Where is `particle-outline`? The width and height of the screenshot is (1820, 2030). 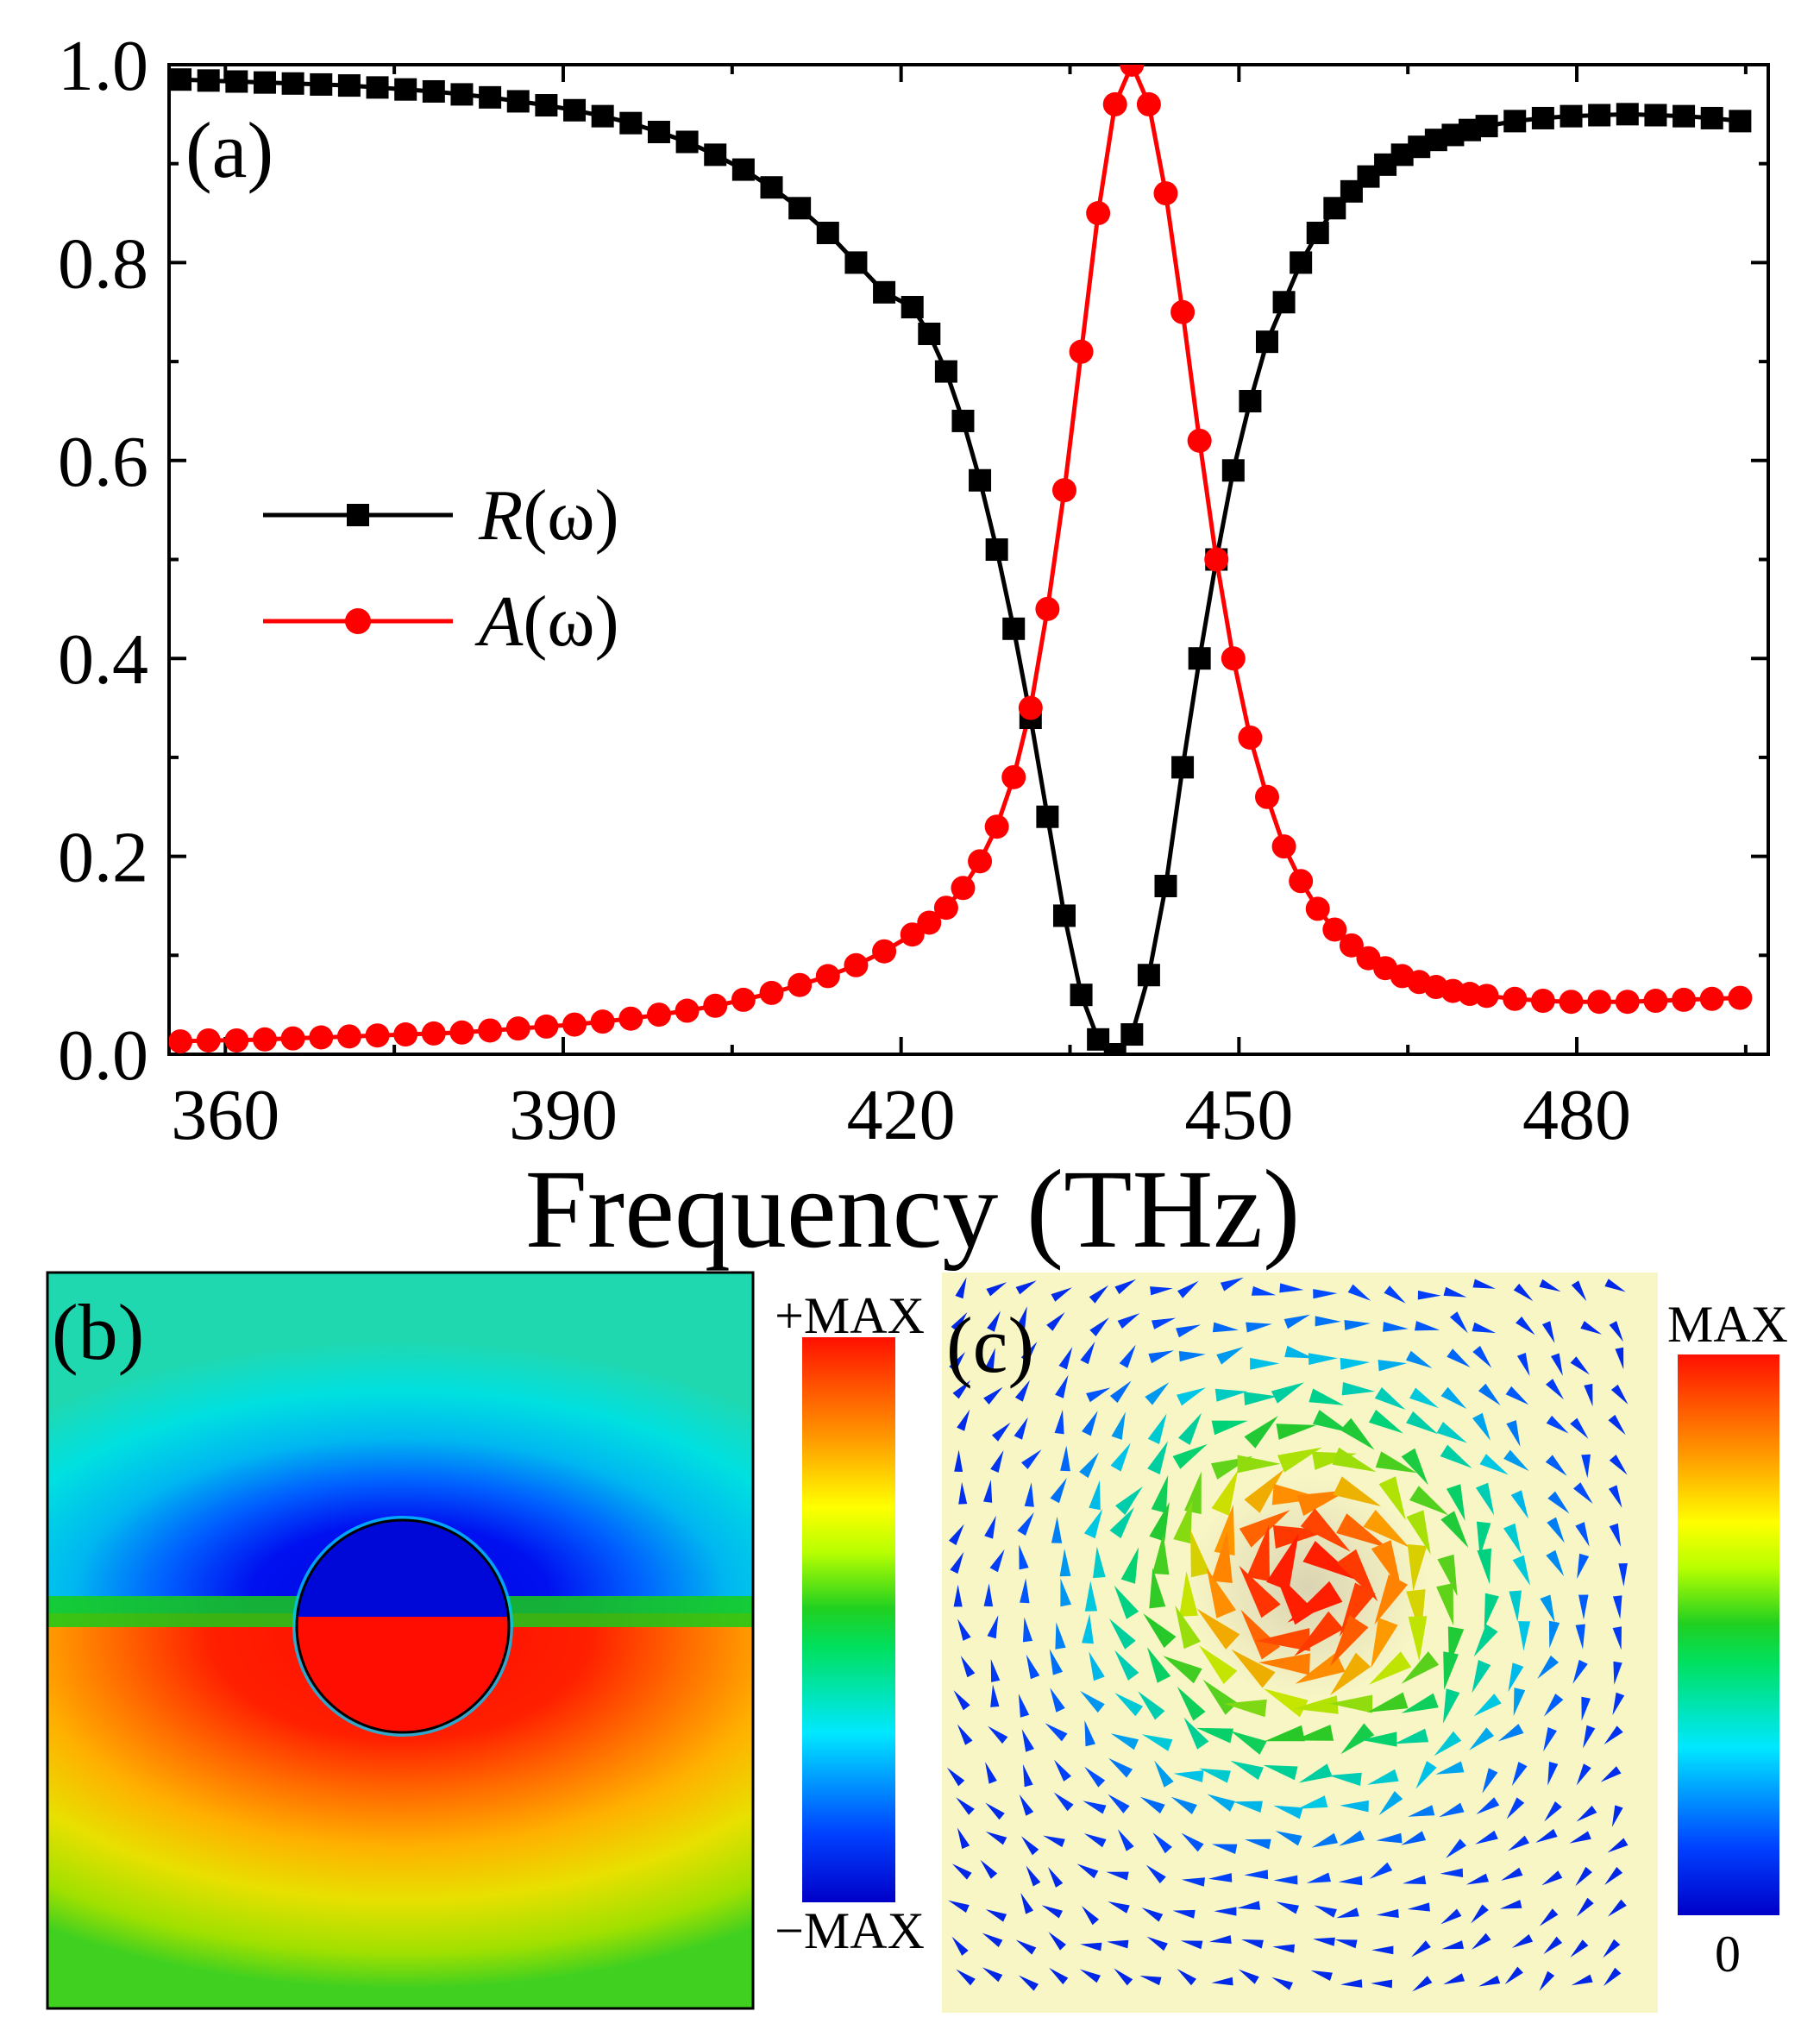 particle-outline is located at coordinates (403, 1626).